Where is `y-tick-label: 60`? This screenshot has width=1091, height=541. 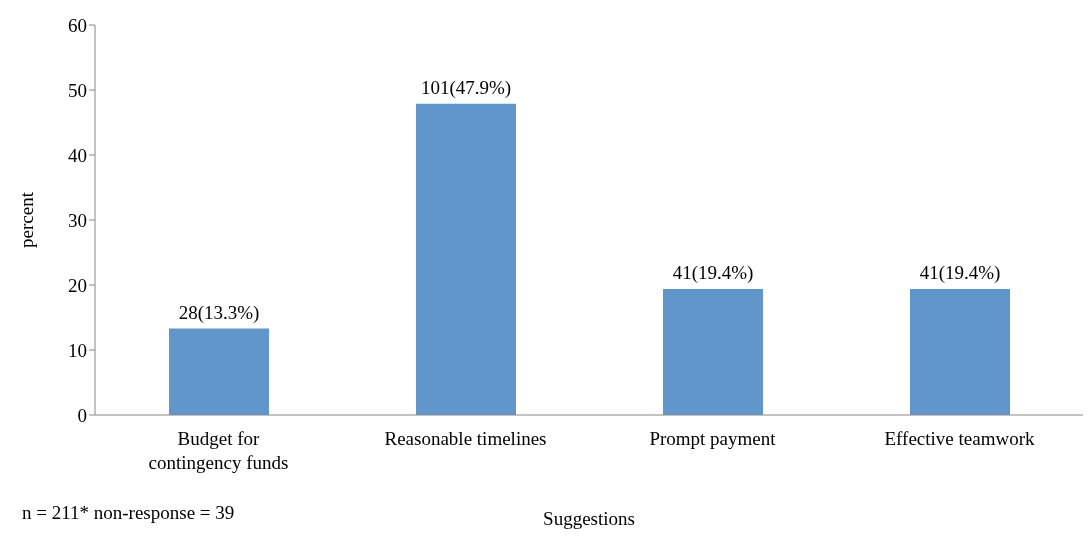
y-tick-label: 60 is located at coordinates (77, 25).